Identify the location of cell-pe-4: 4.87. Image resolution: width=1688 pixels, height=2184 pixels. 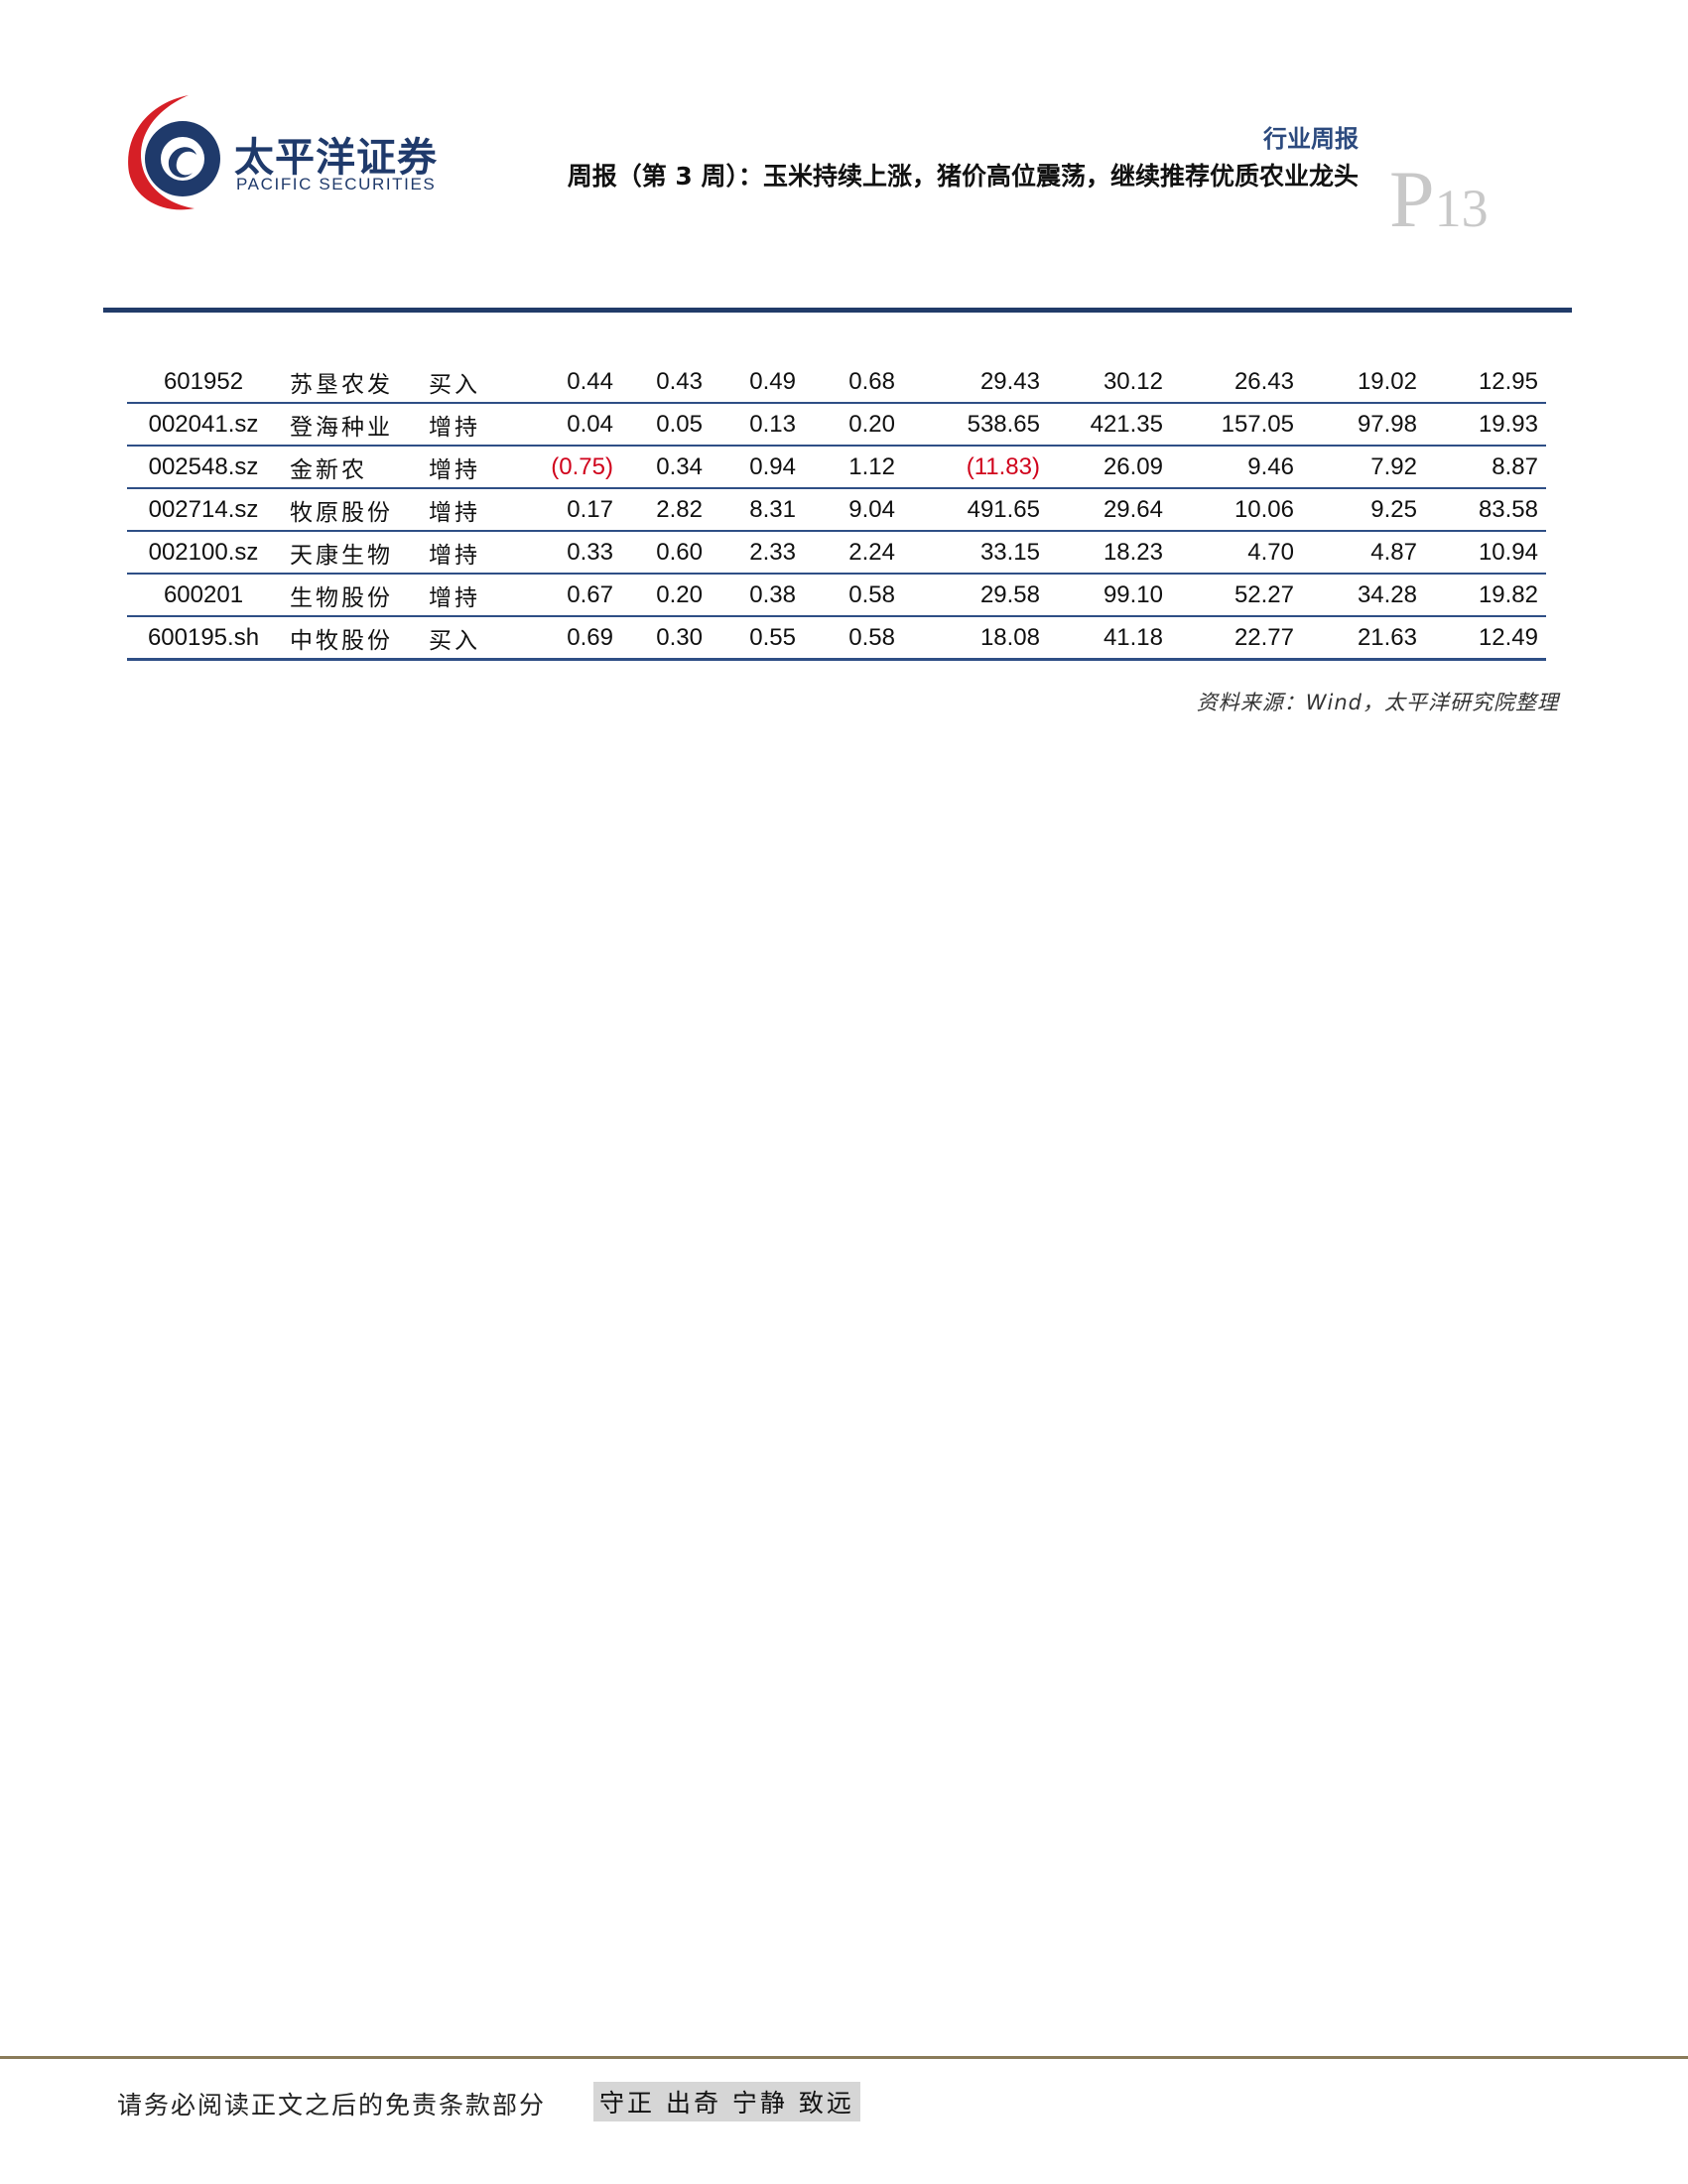
(1364, 553).